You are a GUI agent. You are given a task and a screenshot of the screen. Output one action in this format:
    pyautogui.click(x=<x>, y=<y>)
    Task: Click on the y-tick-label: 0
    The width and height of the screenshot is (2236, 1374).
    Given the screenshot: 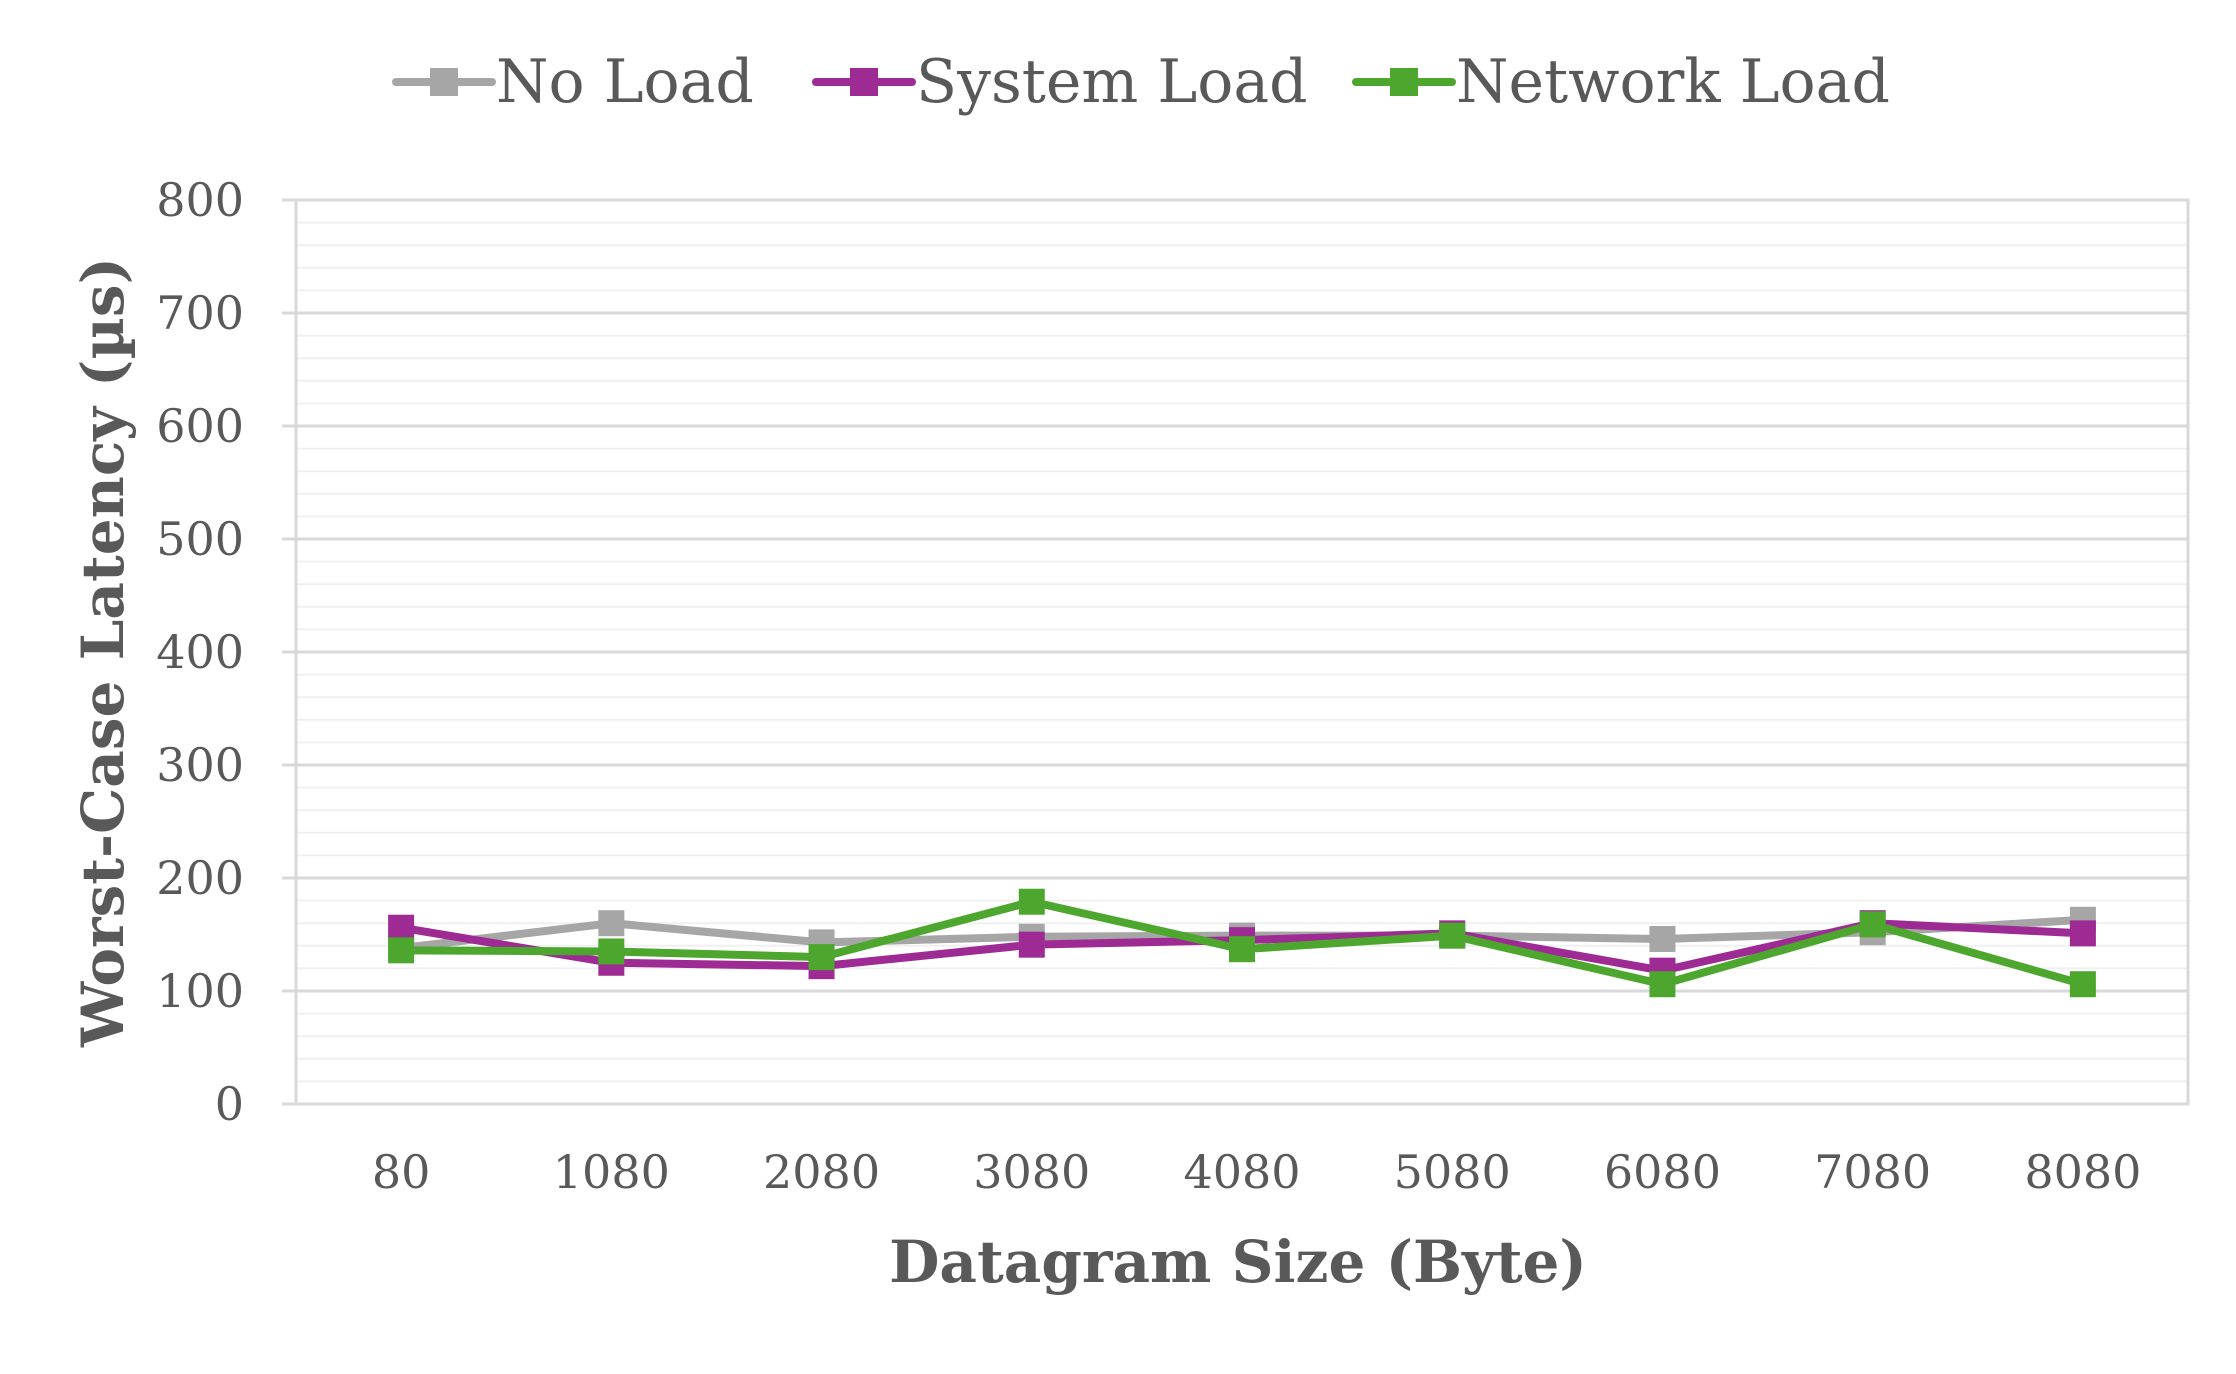 What is the action you would take?
    pyautogui.click(x=229, y=1104)
    